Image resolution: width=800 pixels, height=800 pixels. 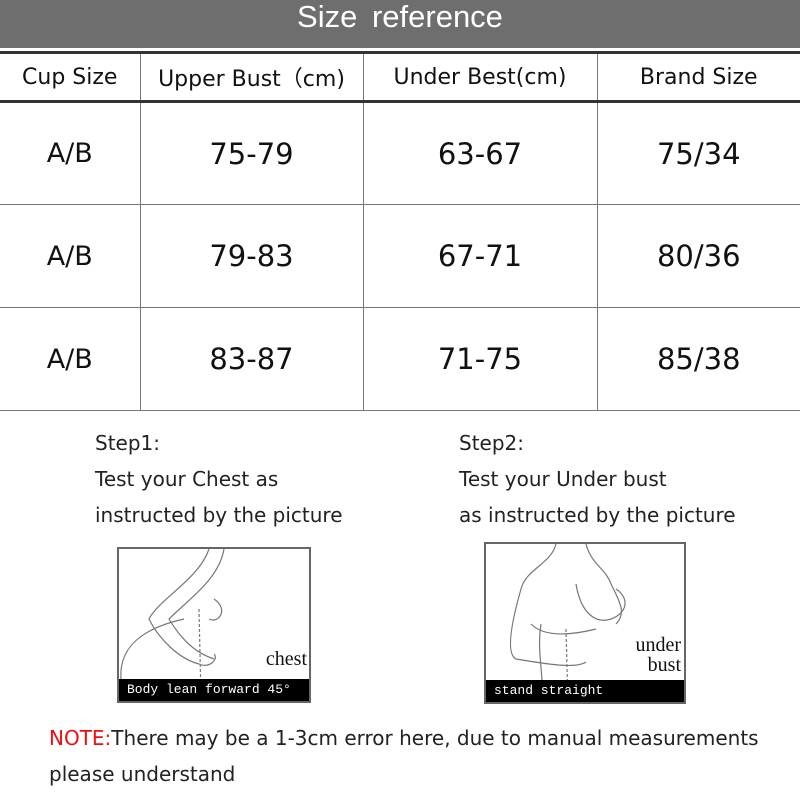 I want to click on cell: 80/36, so click(x=698, y=256).